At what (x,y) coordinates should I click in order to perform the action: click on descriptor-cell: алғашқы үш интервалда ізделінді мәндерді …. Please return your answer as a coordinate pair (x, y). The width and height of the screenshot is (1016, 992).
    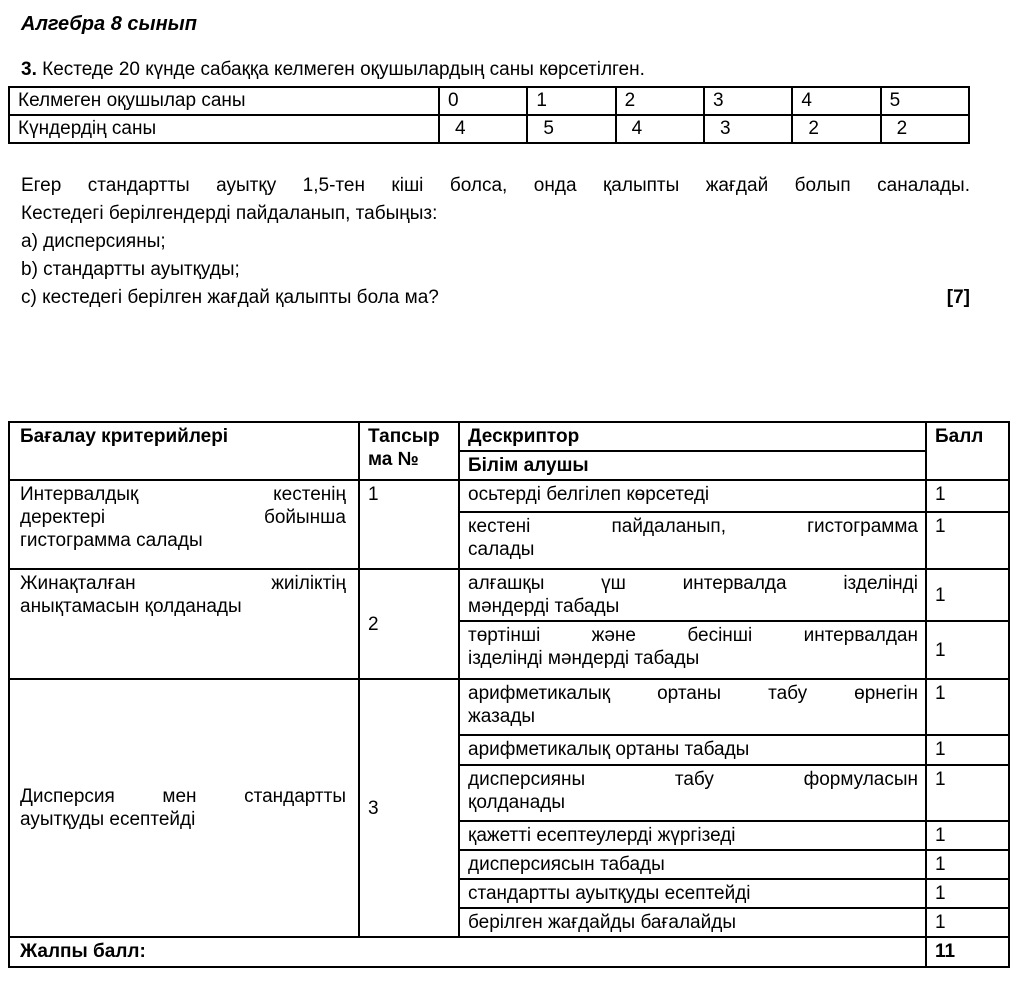
    Looking at the image, I should click on (692, 595).